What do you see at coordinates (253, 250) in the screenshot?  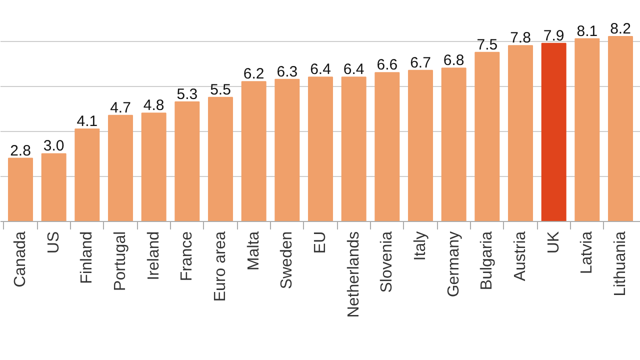 I see `x-tick-label: Malta` at bounding box center [253, 250].